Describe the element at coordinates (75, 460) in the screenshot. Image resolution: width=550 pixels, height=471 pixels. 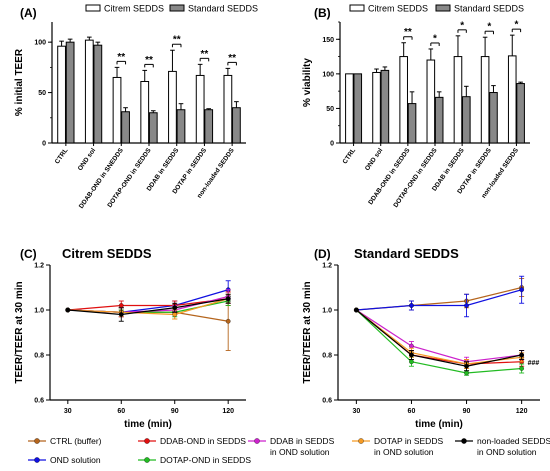
I see `legend-label: OND solution` at that location.